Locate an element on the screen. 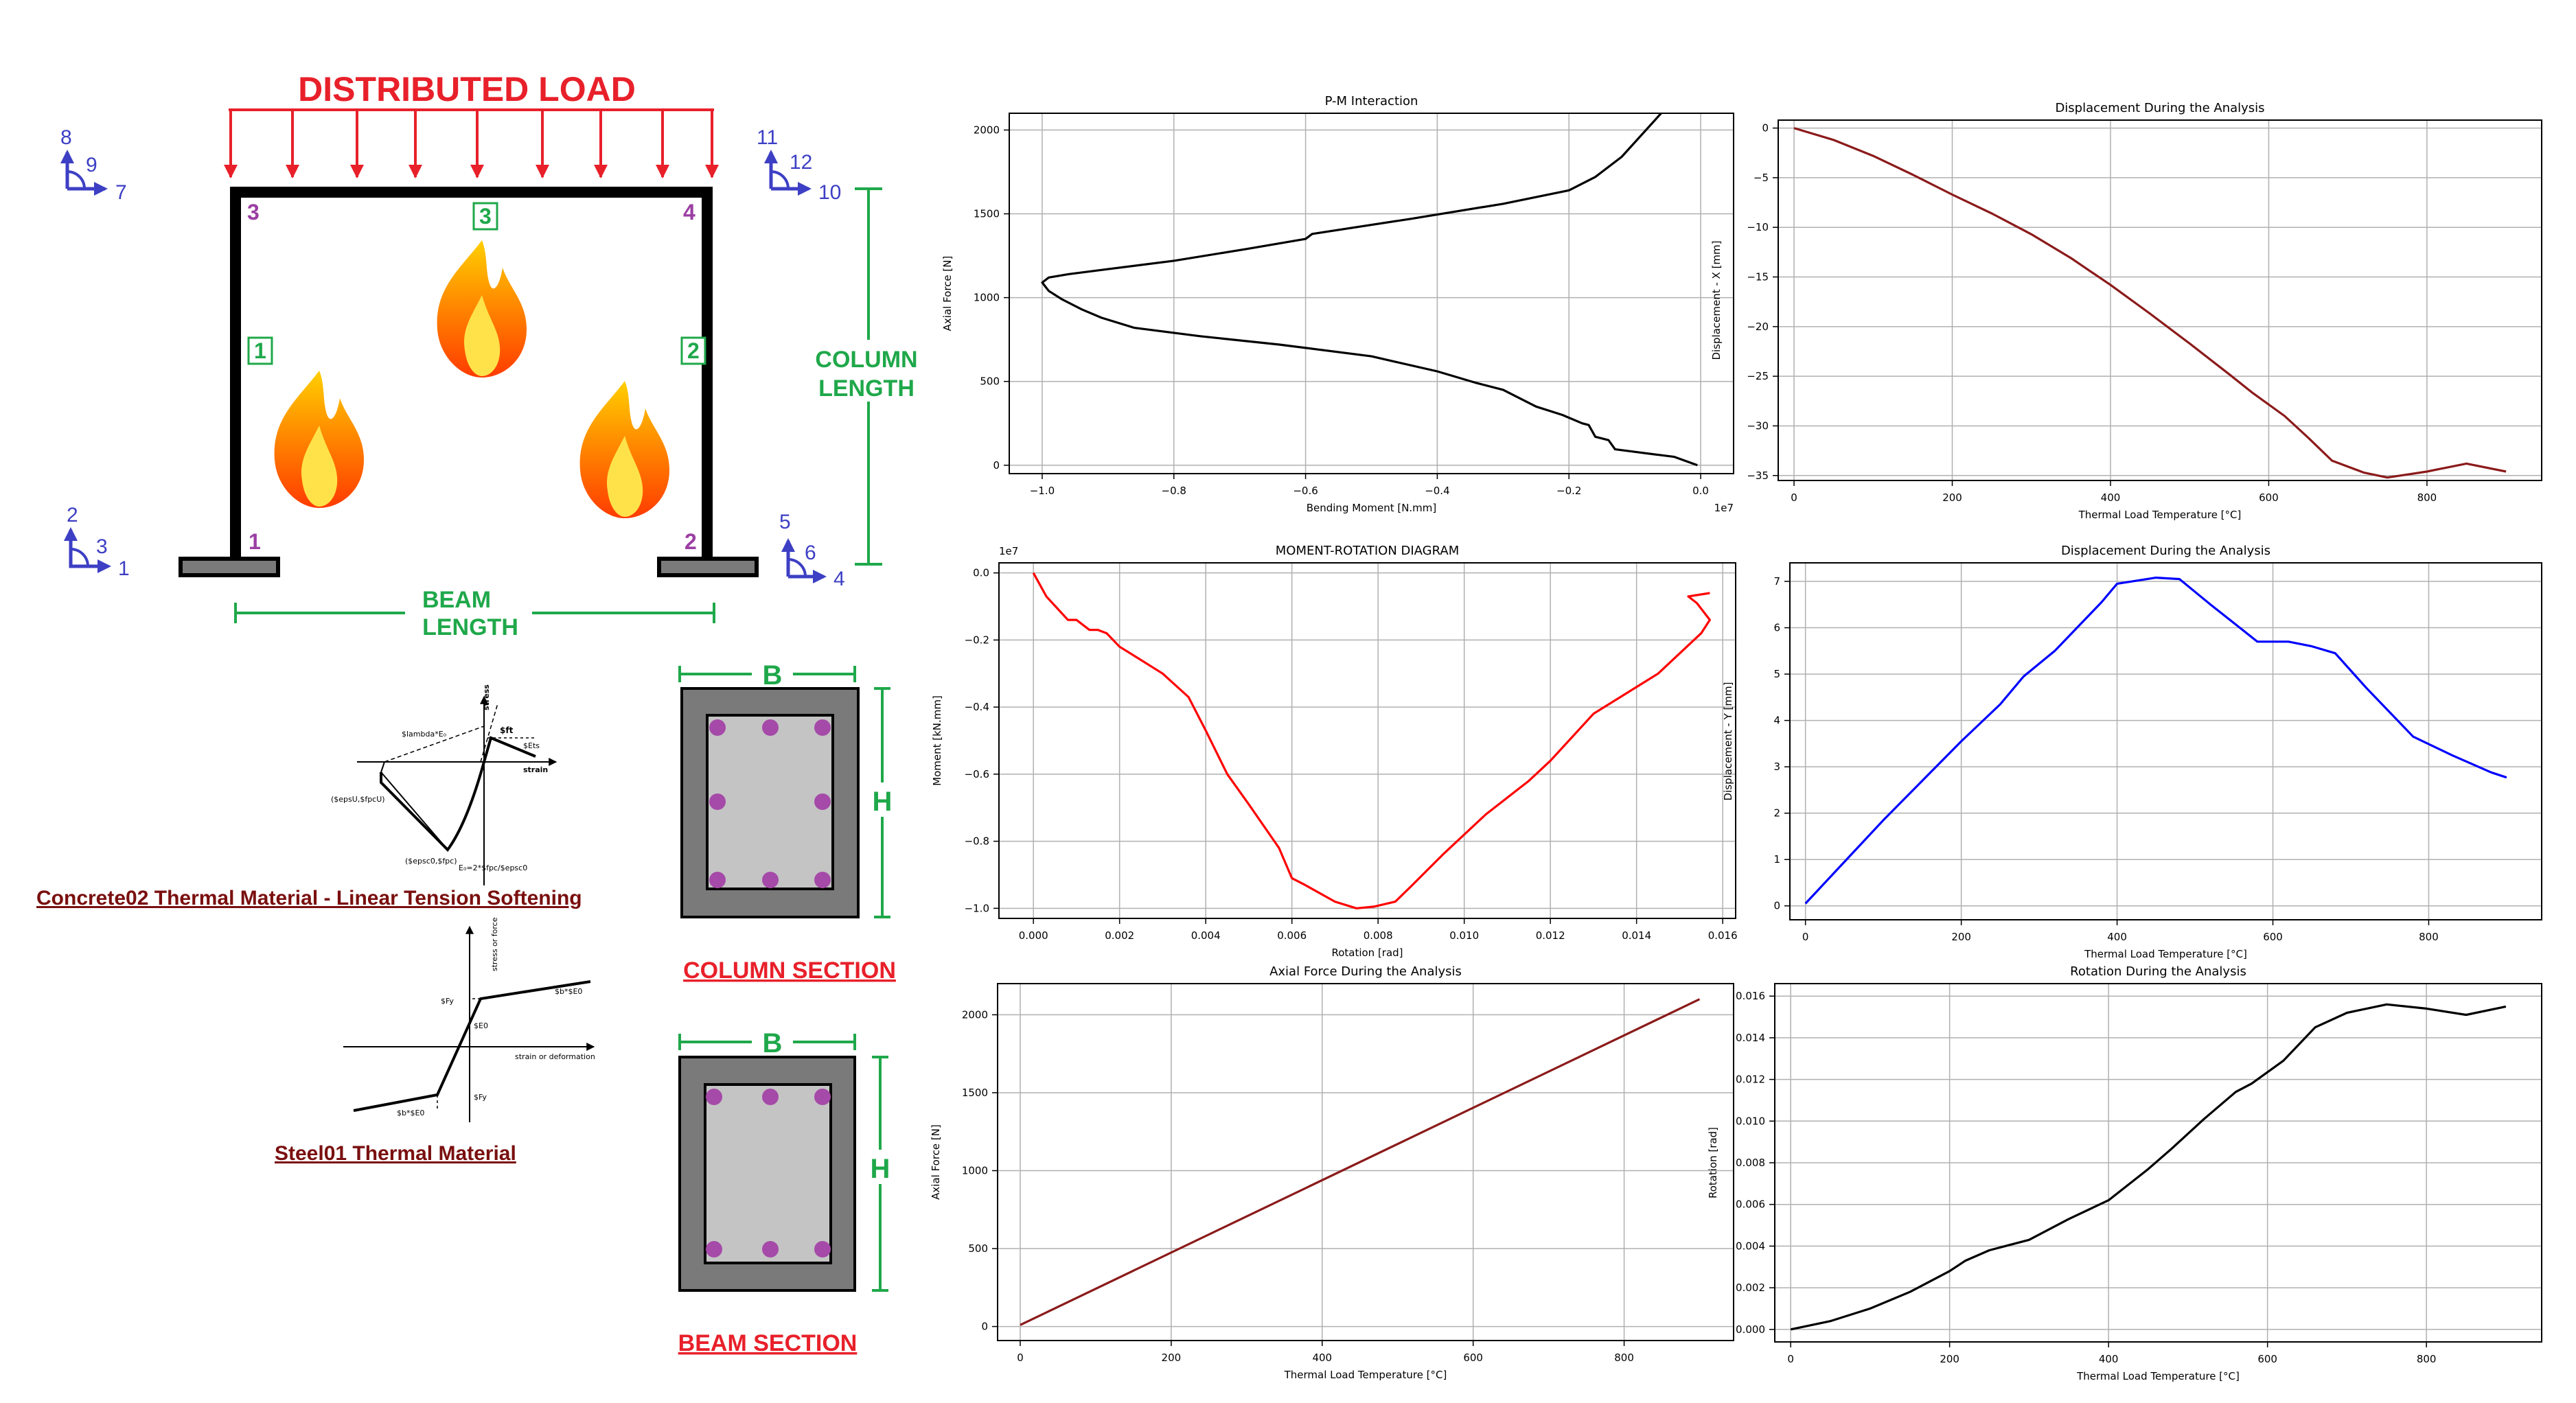 The image size is (2576, 1403). tick-label-x: −1.0 is located at coordinates (1042, 491).